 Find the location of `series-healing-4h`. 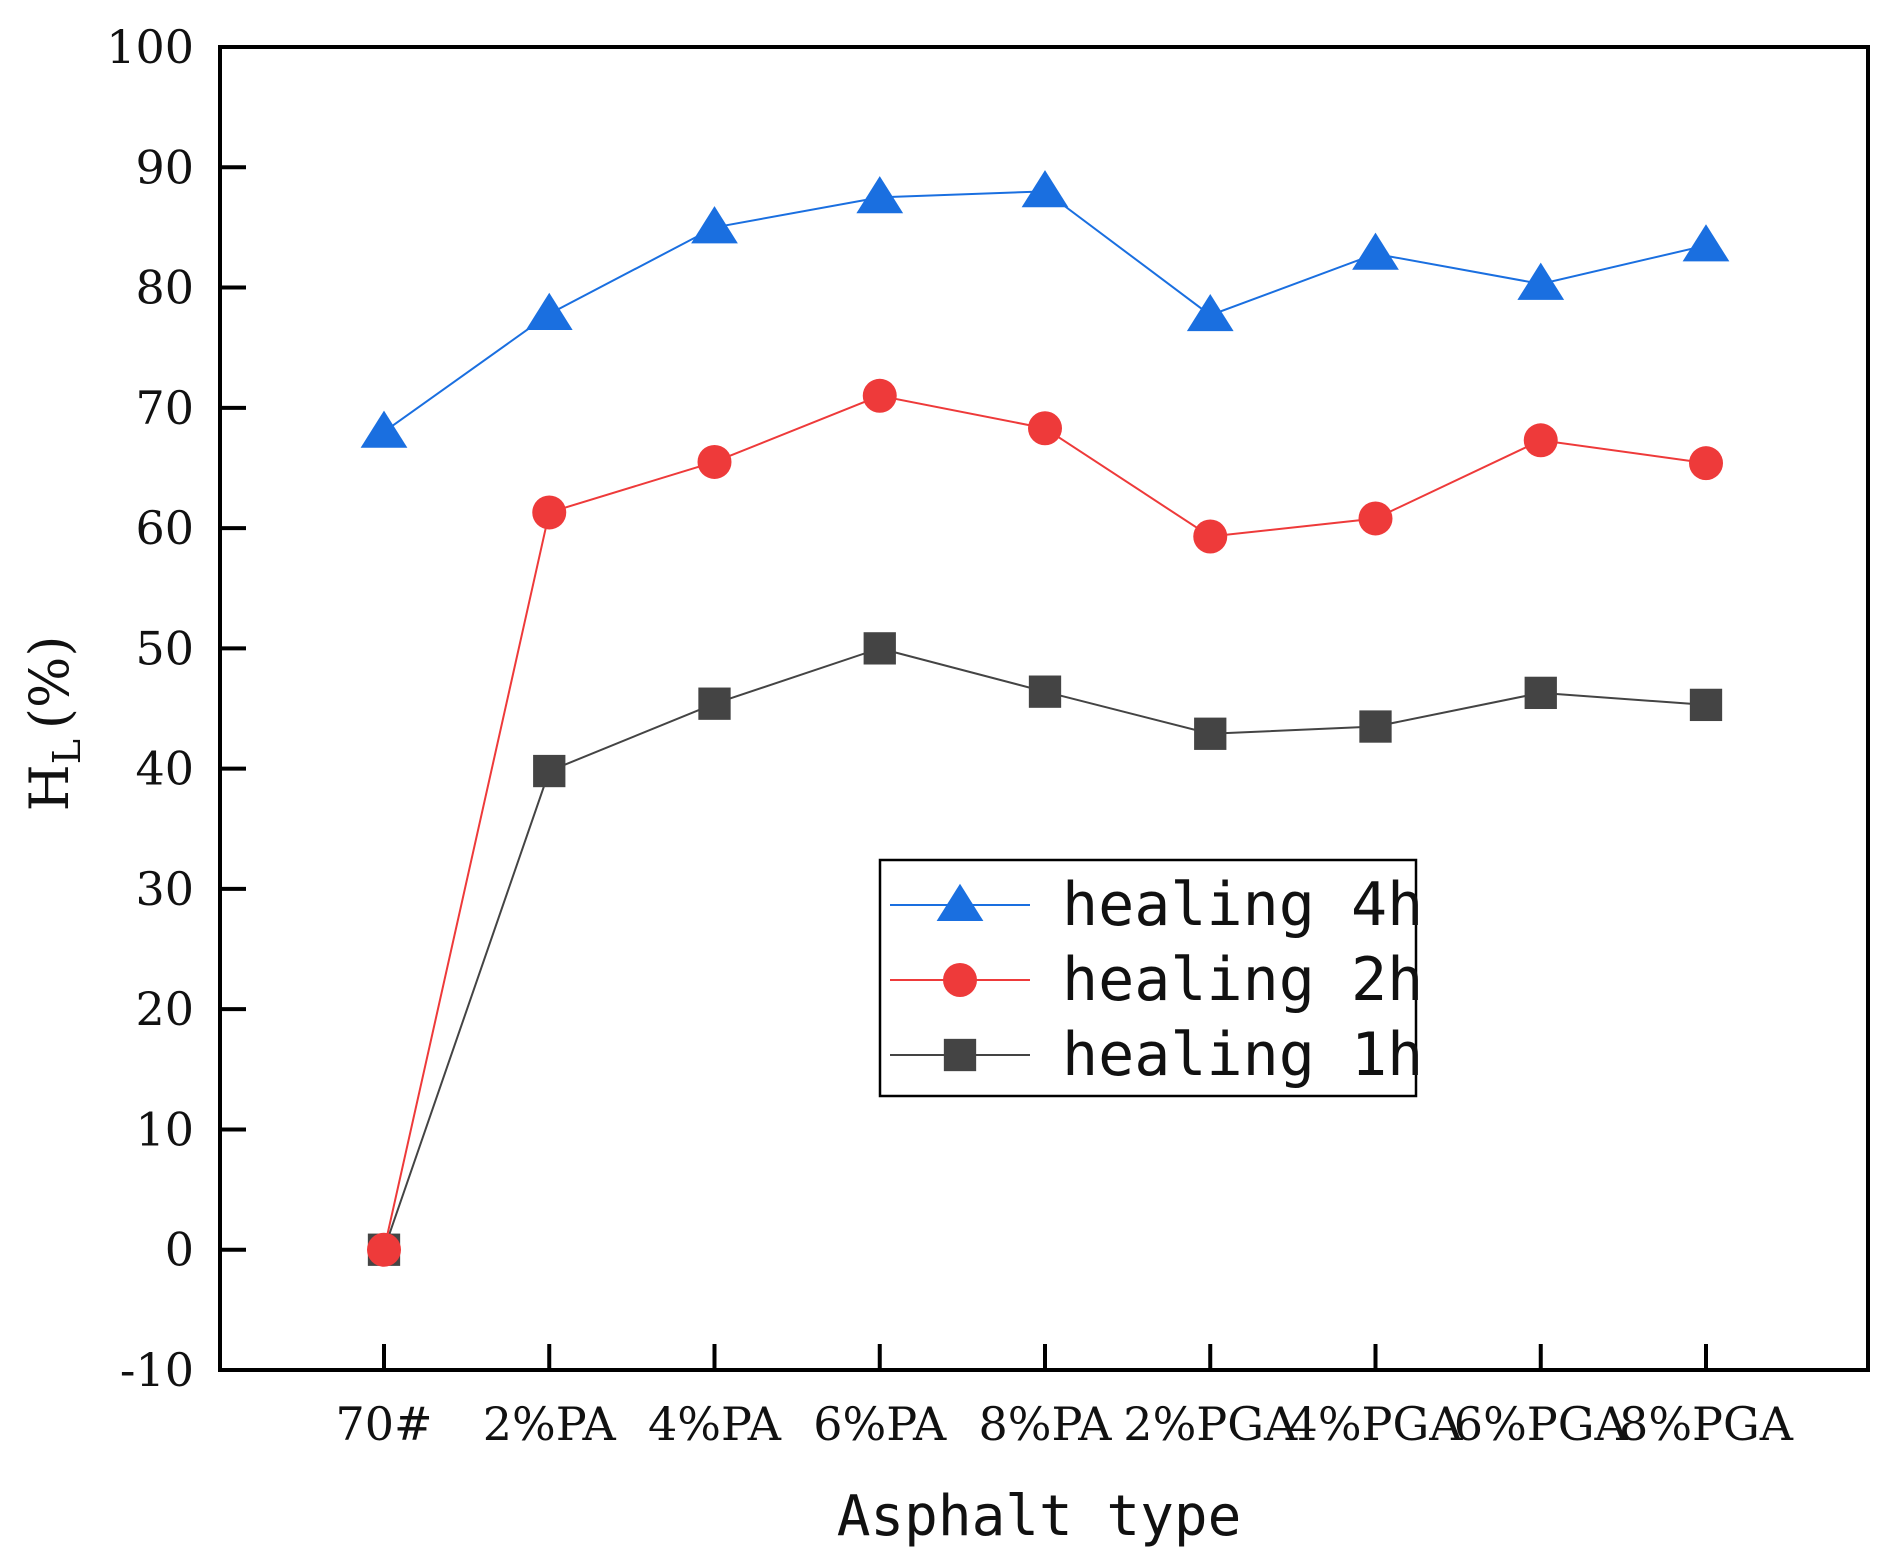

series-healing-4h is located at coordinates (1045, 309).